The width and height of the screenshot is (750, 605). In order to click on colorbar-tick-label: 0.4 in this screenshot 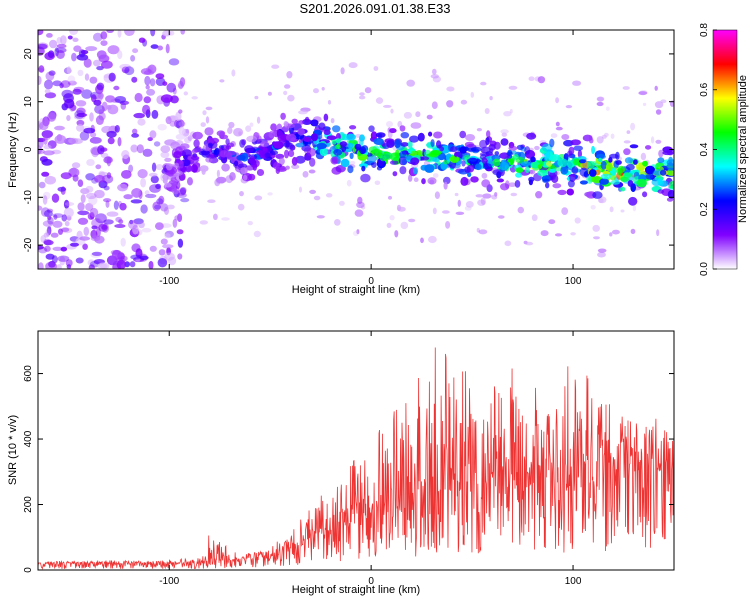, I will do `click(704, 149)`.